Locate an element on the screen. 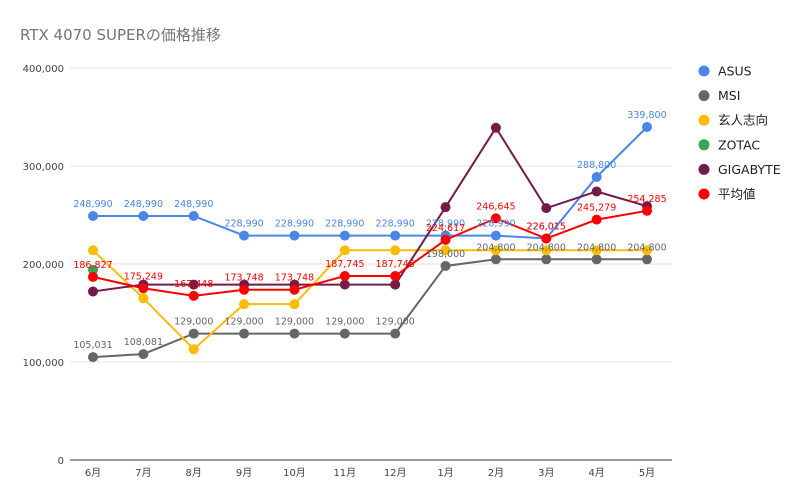 This screenshot has width=812, height=502. y-axis-ticks: 0 100,000 200,000 300,000 400,000 is located at coordinates (43, 265).